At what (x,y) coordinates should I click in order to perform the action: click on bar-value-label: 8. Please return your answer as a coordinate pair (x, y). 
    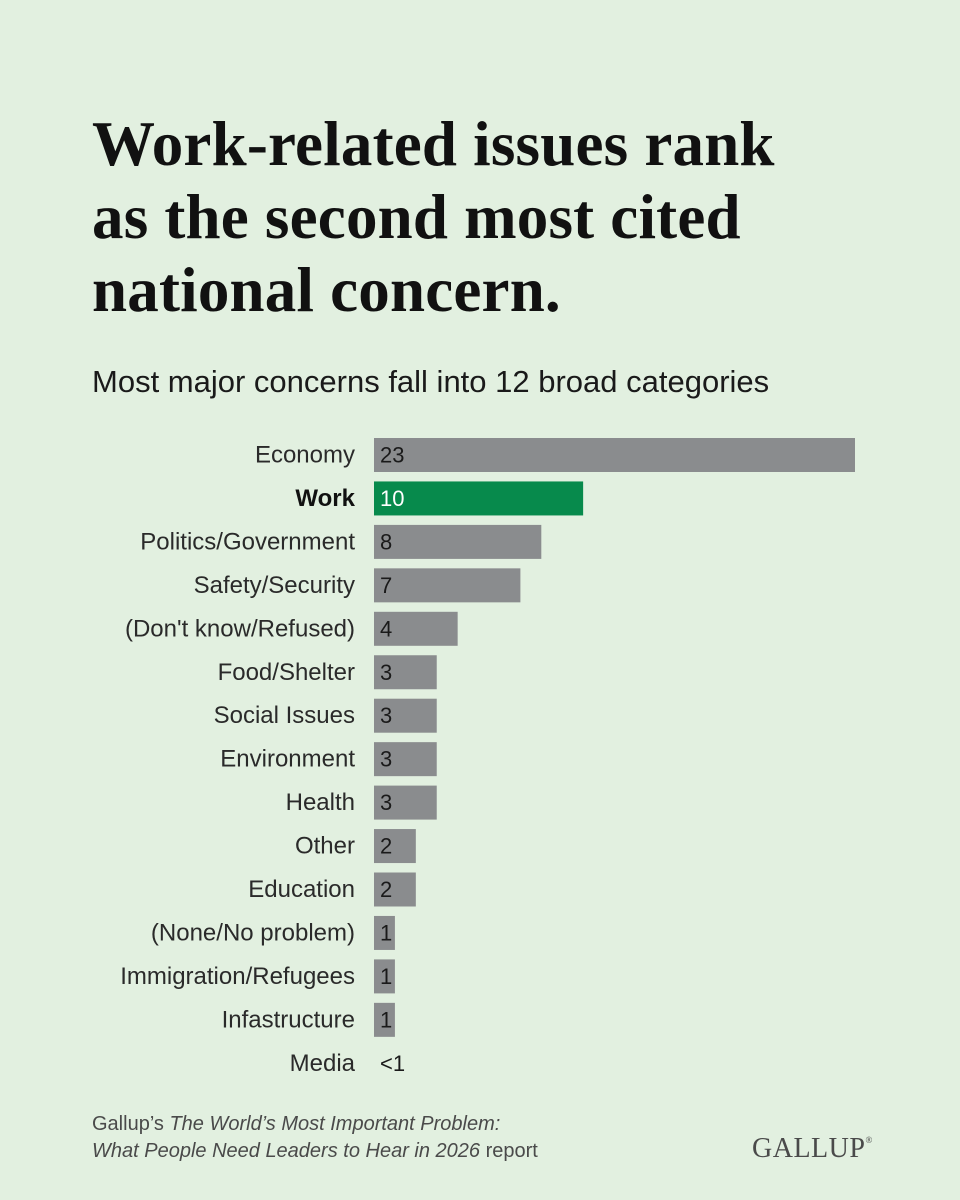
    Looking at the image, I should click on (386, 541).